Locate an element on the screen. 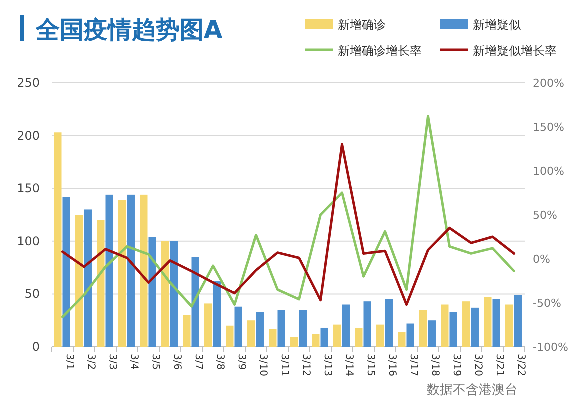 This screenshot has height=400, width=580. x-tick-label: 3/1 is located at coordinates (69, 362).